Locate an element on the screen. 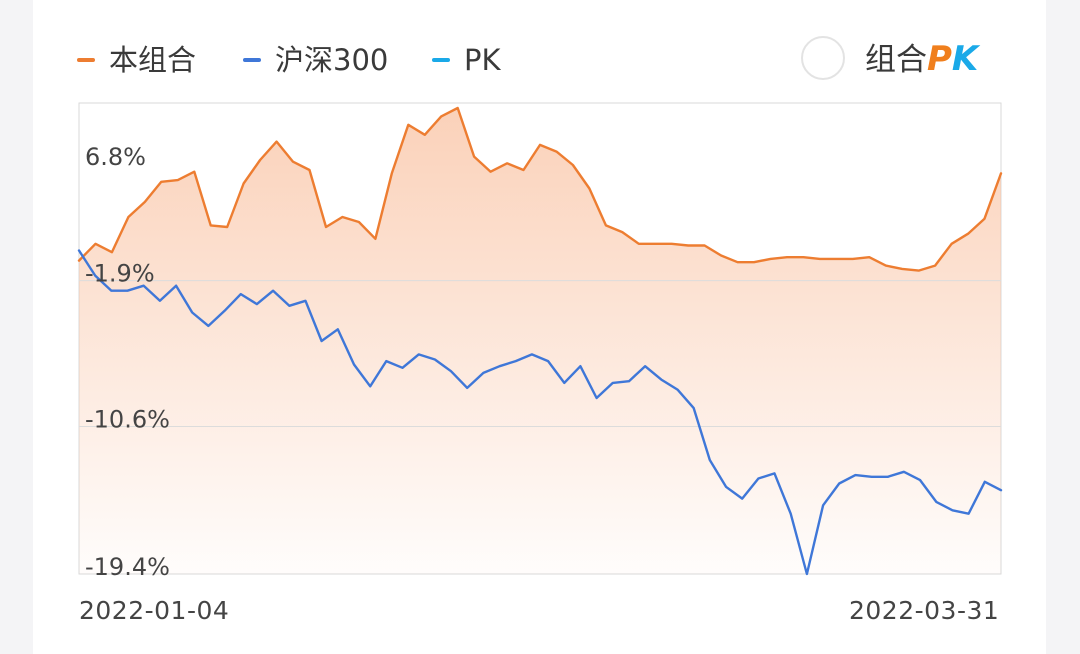 The height and width of the screenshot is (654, 1080). legend-label-portfolio: 本组合 is located at coordinates (153, 60).